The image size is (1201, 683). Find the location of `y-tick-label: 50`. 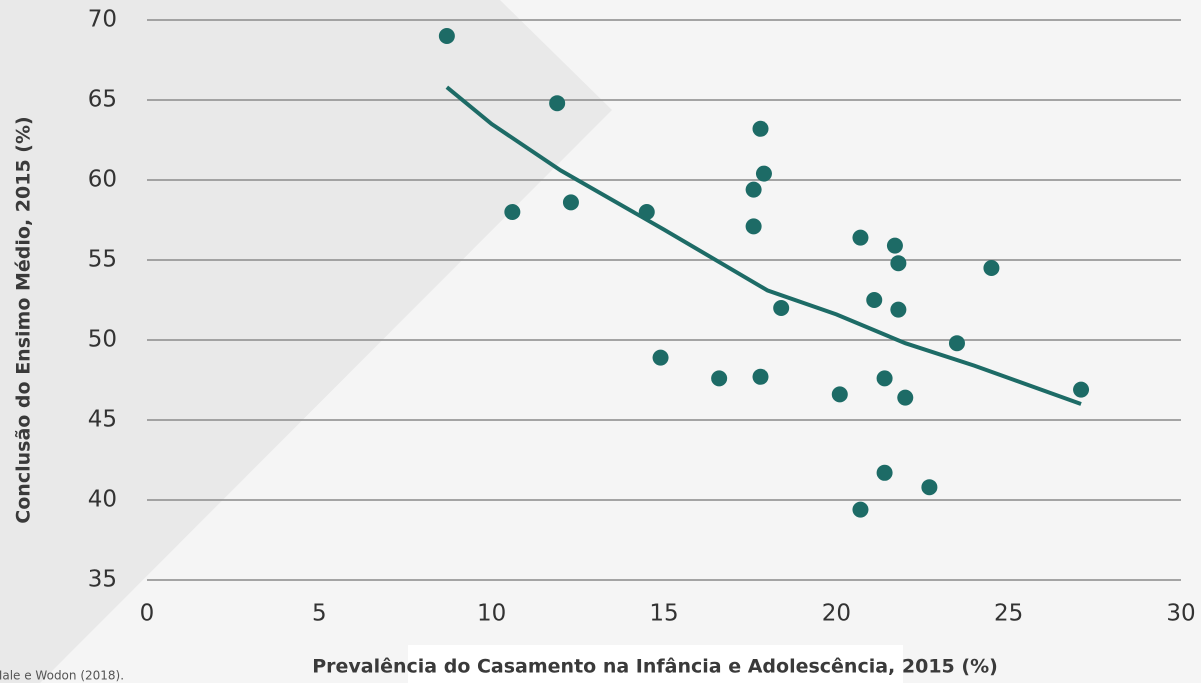

y-tick-label: 50 is located at coordinates (102, 340).